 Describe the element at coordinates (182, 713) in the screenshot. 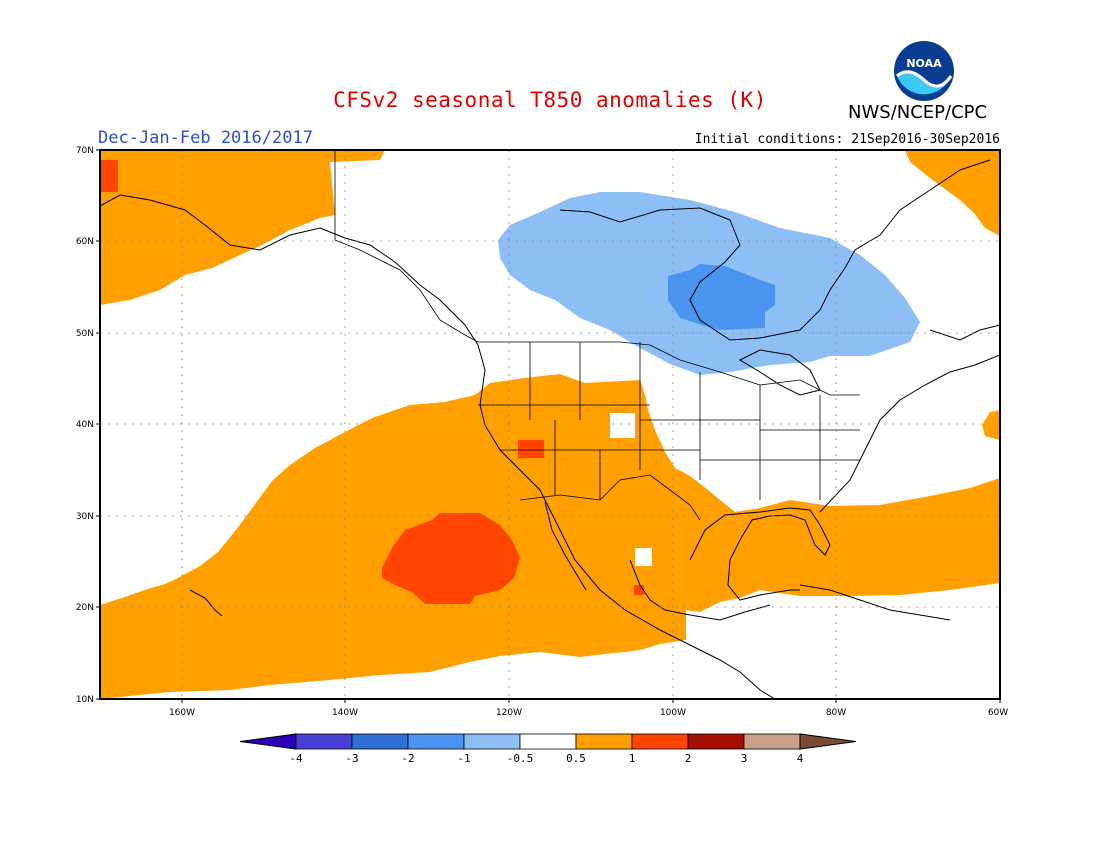

I see `lon-label: 160W` at that location.